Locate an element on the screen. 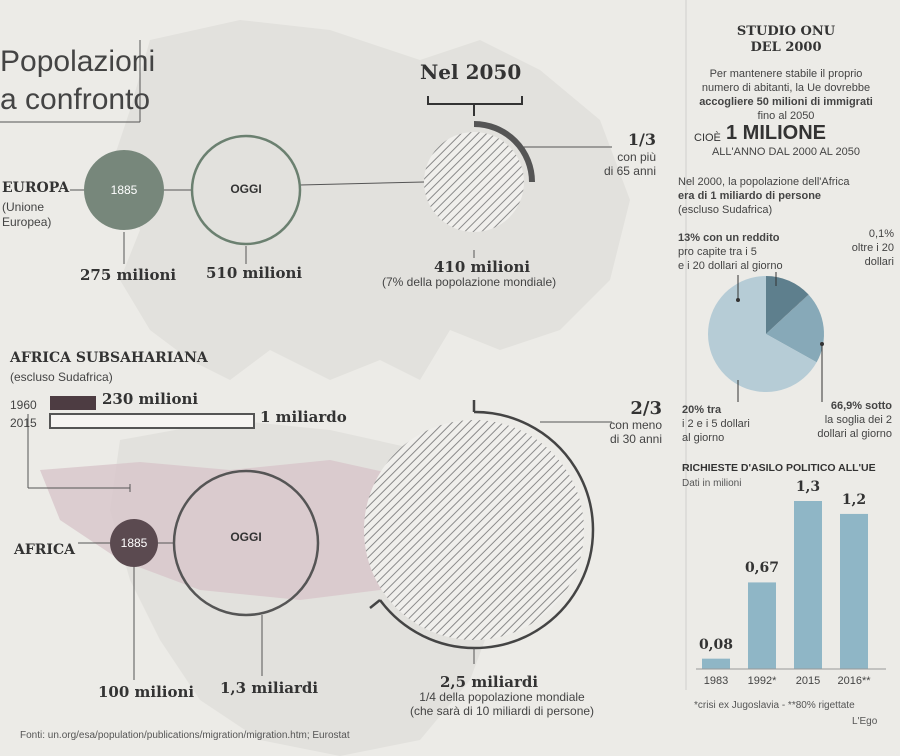  year-1960: 1960 is located at coordinates (23, 405).